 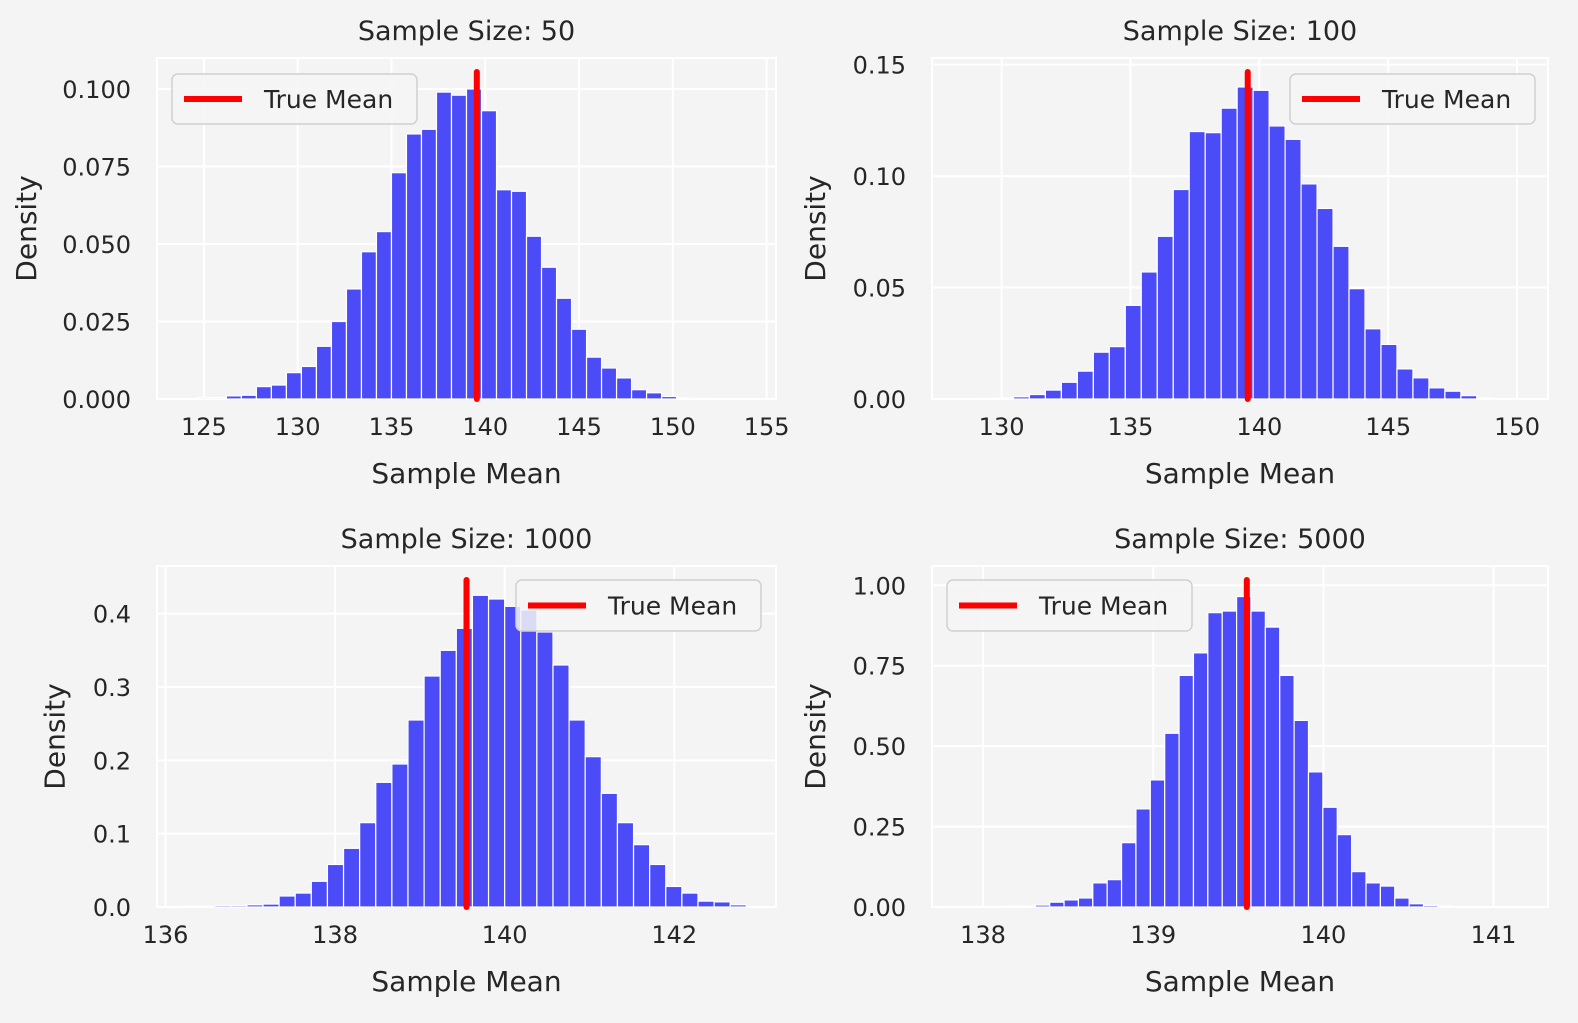 I want to click on x-tick-label: 130, so click(x=298, y=427).